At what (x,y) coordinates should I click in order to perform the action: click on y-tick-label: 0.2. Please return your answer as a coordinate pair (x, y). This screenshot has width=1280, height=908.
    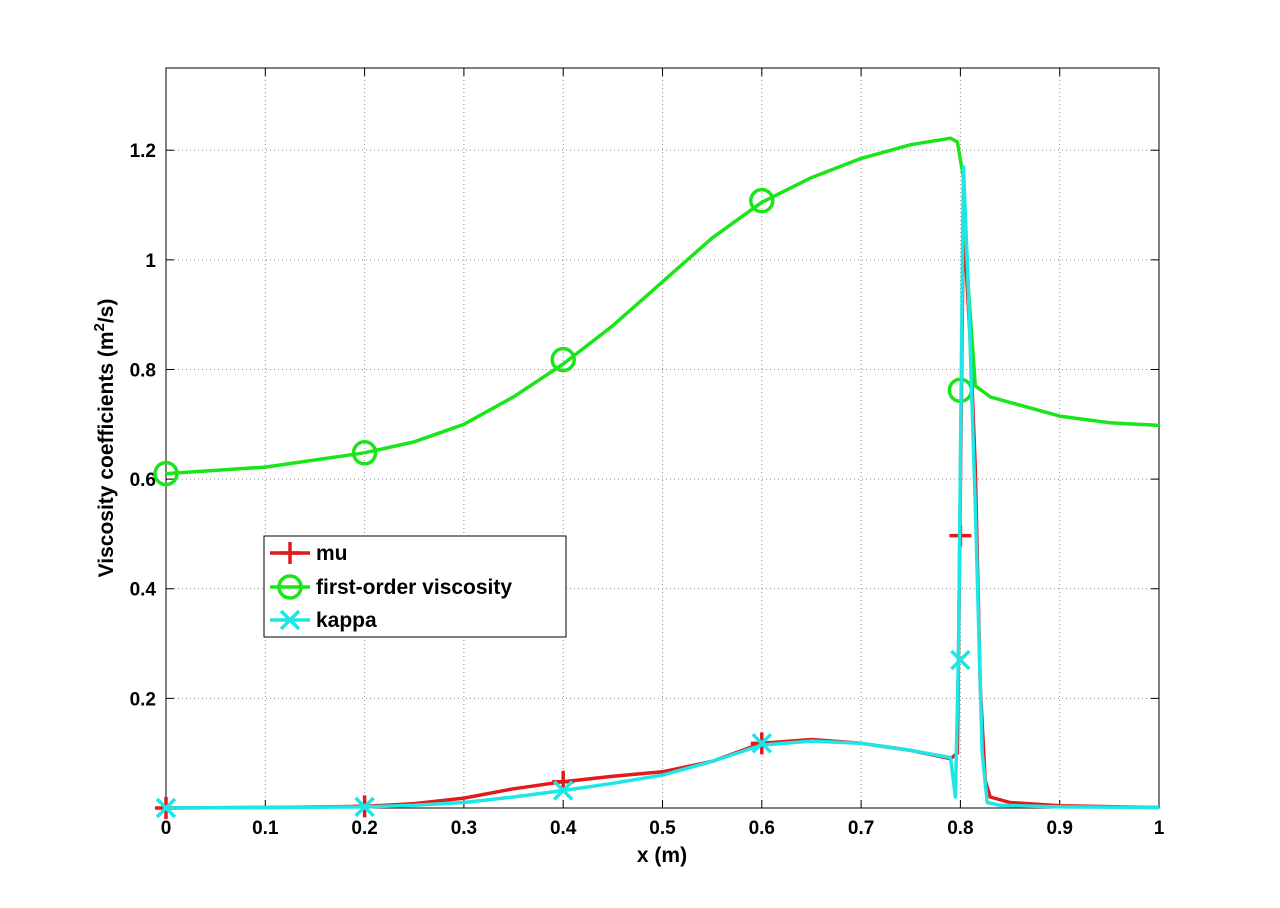
    Looking at the image, I should click on (143, 699).